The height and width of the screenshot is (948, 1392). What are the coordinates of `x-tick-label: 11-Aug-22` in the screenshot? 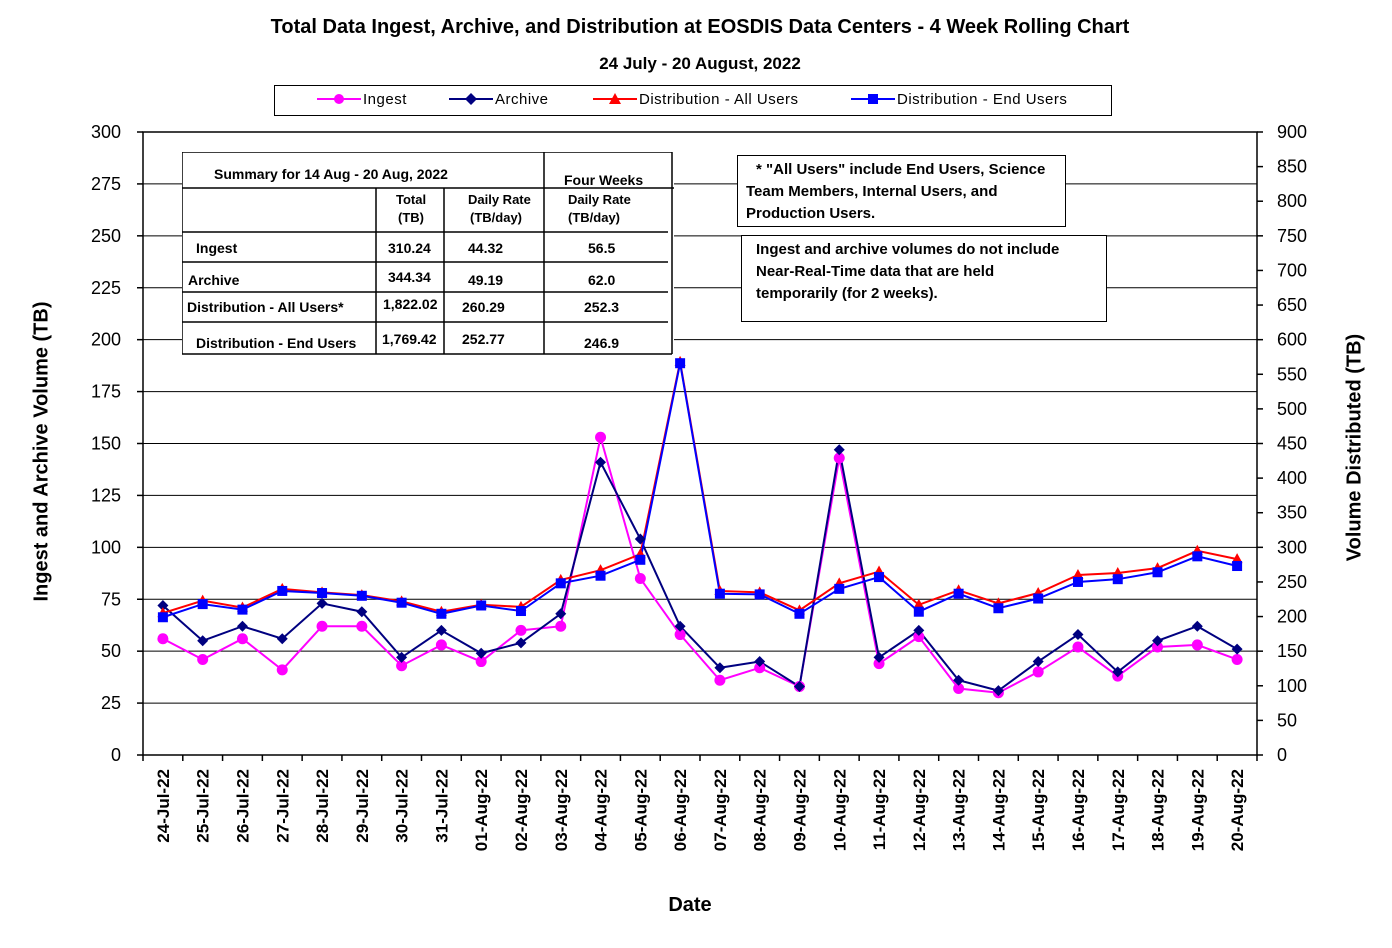 It's located at (879, 809).